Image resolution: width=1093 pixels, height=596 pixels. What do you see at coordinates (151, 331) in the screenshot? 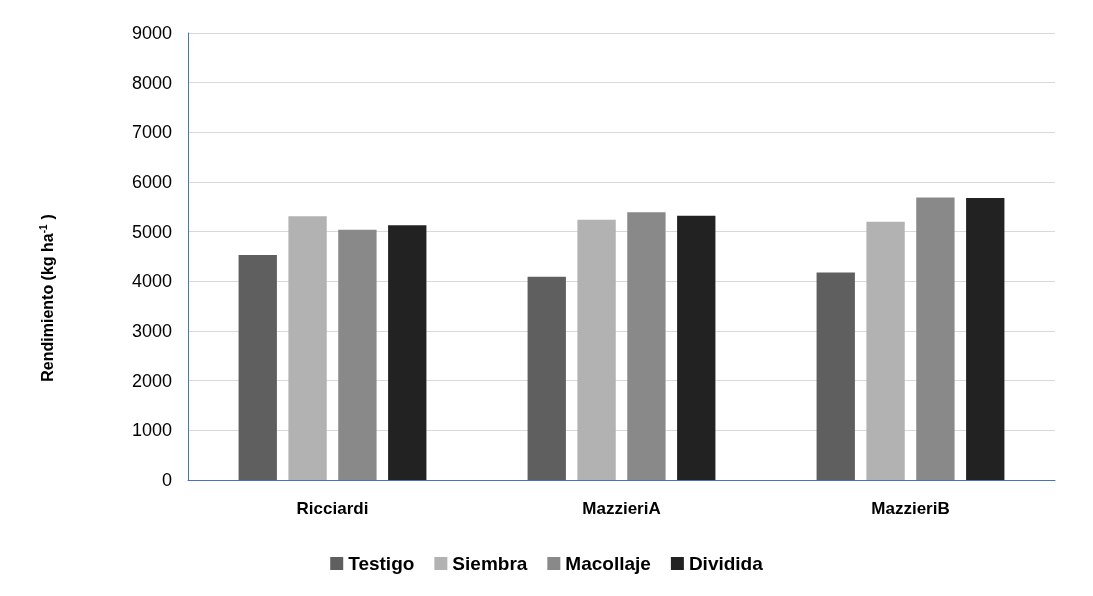
I see `y-tick-label: 3000` at bounding box center [151, 331].